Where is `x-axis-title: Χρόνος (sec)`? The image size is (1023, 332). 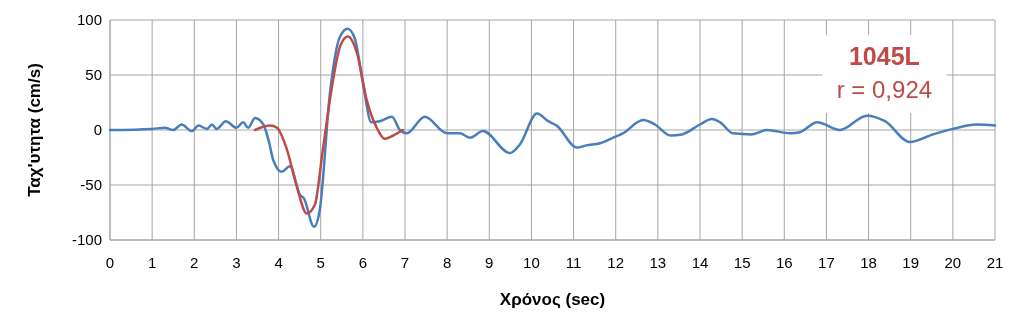
x-axis-title: Χρόνος (sec) is located at coordinates (552, 299).